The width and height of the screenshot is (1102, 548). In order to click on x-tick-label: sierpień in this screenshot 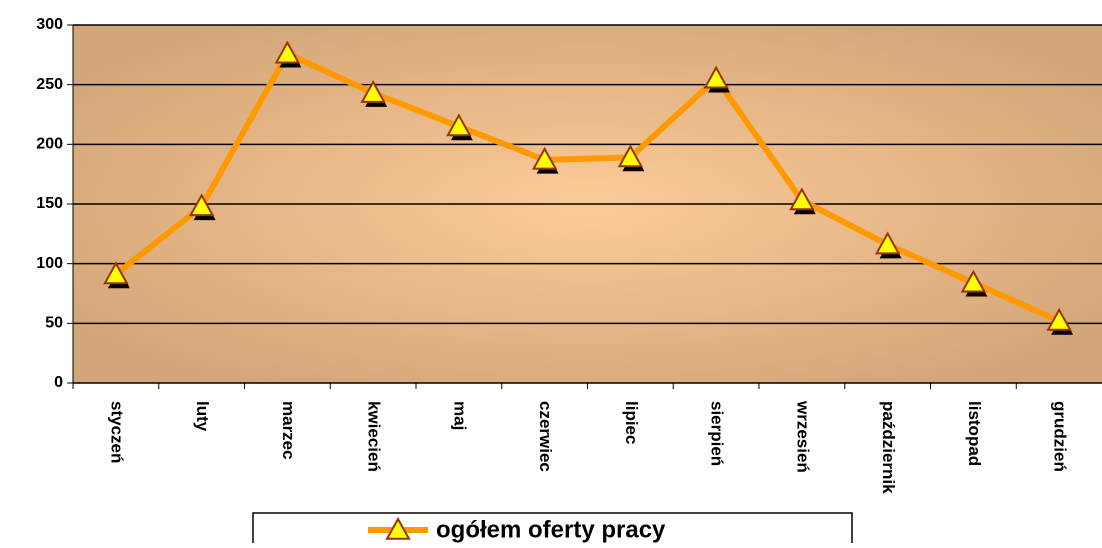, I will do `click(717, 433)`.